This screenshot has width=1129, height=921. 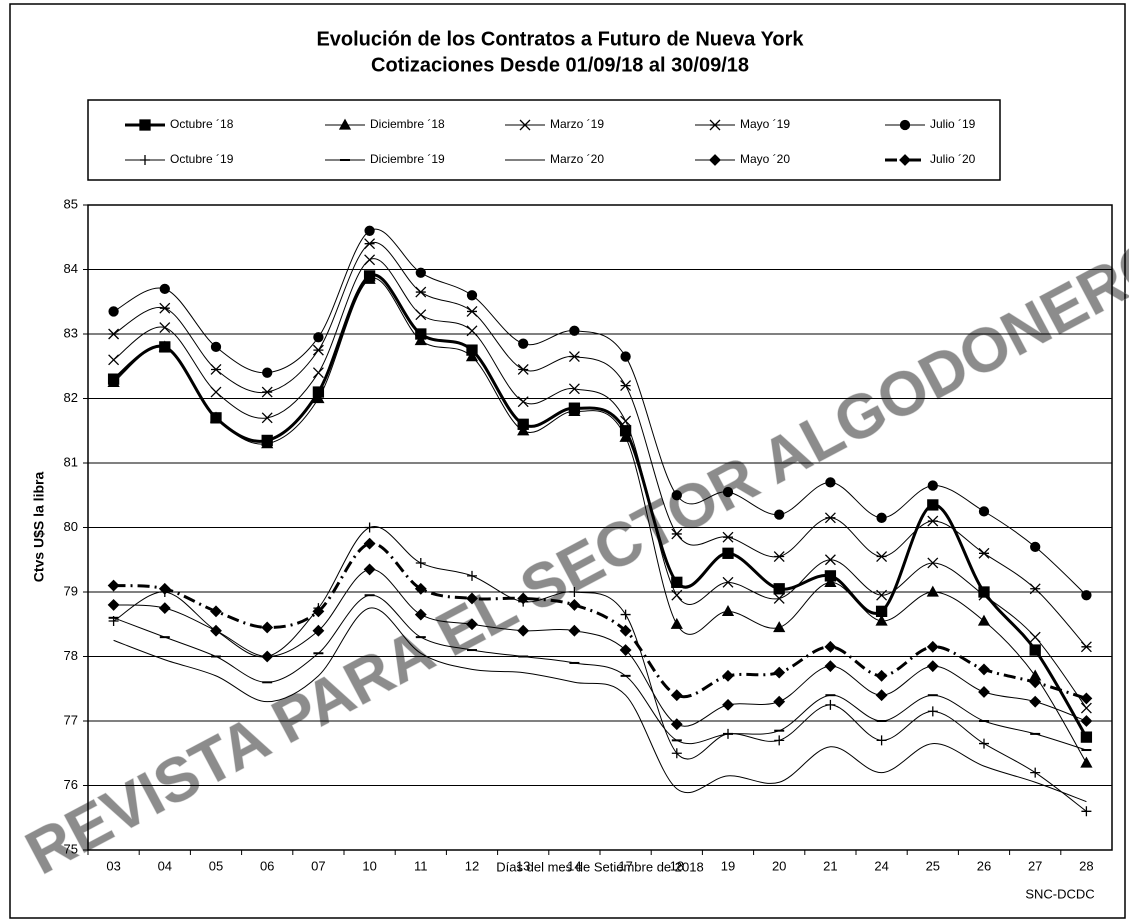 What do you see at coordinates (830, 865) in the screenshot?
I see `x-tick-label: 21` at bounding box center [830, 865].